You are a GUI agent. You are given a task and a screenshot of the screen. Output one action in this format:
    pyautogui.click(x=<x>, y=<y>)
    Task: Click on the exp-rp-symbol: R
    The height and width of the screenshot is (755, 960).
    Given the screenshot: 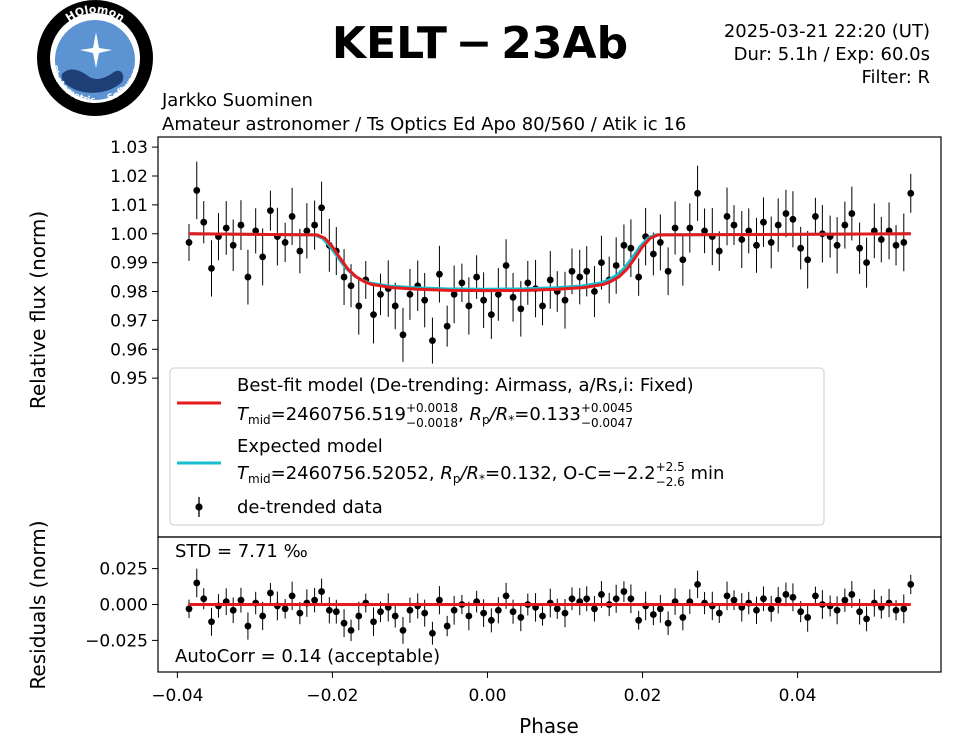 What is the action you would take?
    pyautogui.click(x=446, y=473)
    